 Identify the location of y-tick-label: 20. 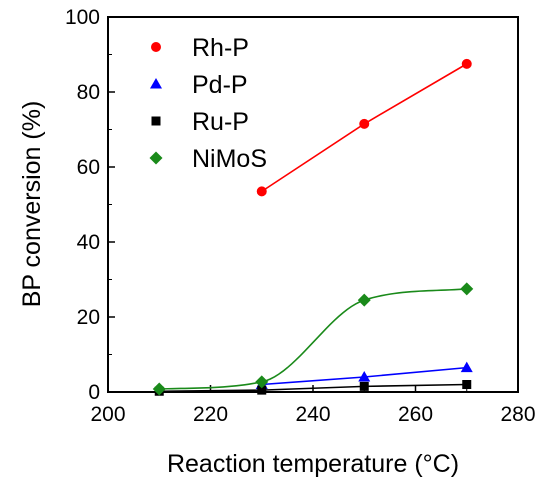
(88, 317).